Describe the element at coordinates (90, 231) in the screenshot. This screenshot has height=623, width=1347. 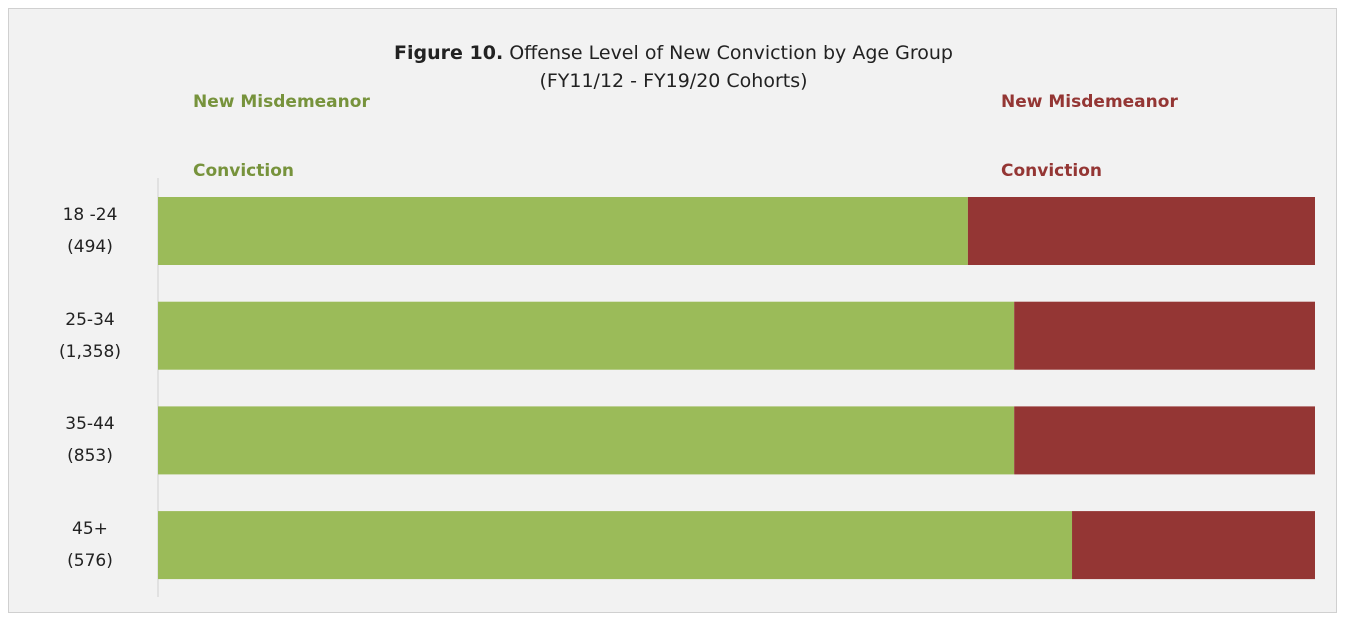
I see `y-tick-label: 18 -24 (494)` at that location.